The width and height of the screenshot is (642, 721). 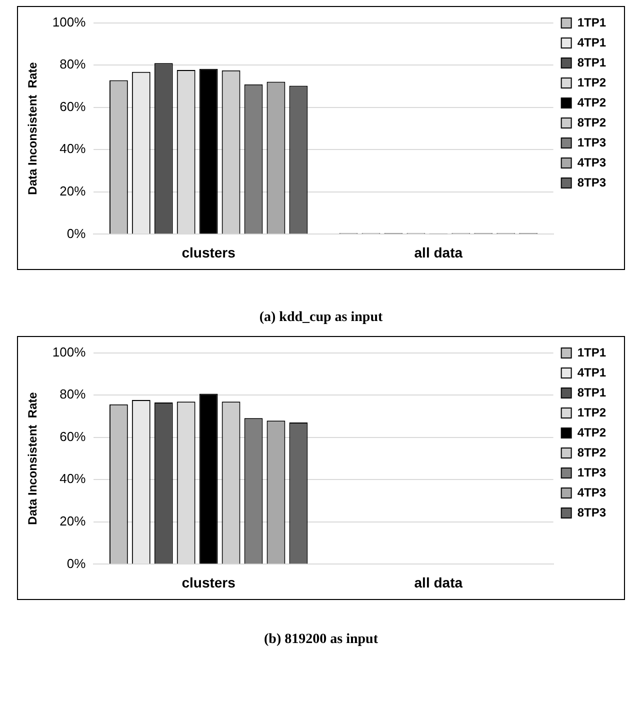 What do you see at coordinates (321, 640) in the screenshot?
I see `text: (b) 819200 as input` at bounding box center [321, 640].